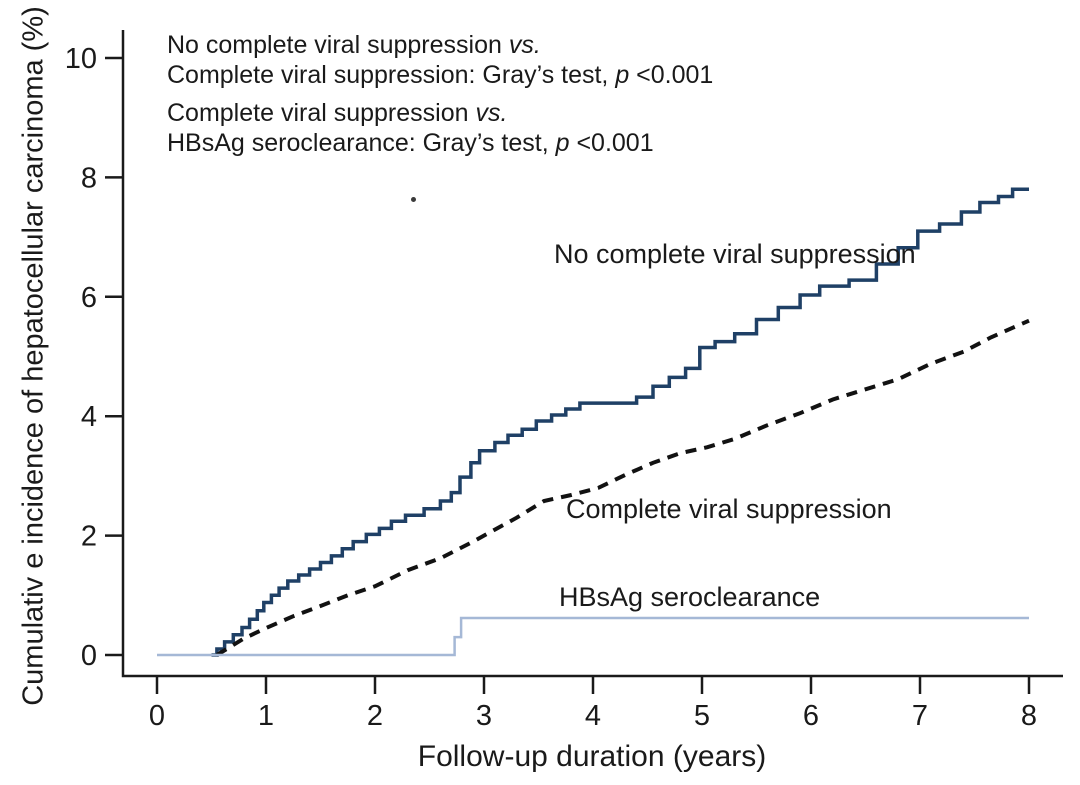 This screenshot has height=785, width=1080. Describe the element at coordinates (690, 597) in the screenshot. I see `curve-label-hbsag-seroclearance: HBsAg seroclearance` at that location.